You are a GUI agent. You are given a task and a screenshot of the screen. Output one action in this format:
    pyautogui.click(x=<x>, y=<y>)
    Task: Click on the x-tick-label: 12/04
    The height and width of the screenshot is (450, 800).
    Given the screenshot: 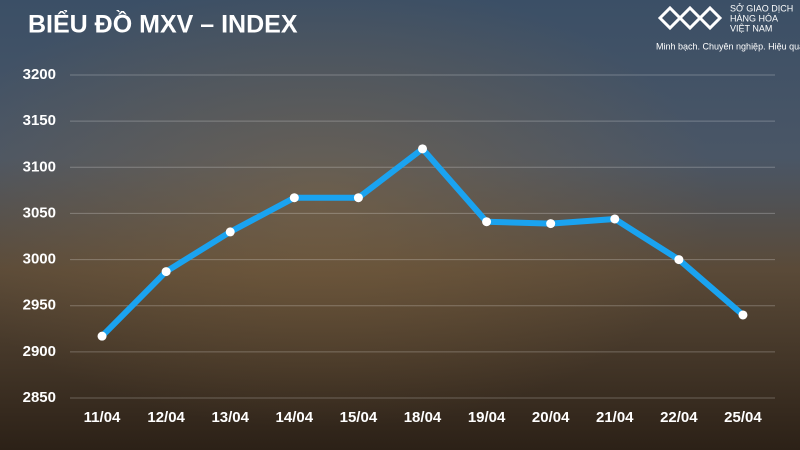 What is the action you would take?
    pyautogui.click(x=166, y=417)
    